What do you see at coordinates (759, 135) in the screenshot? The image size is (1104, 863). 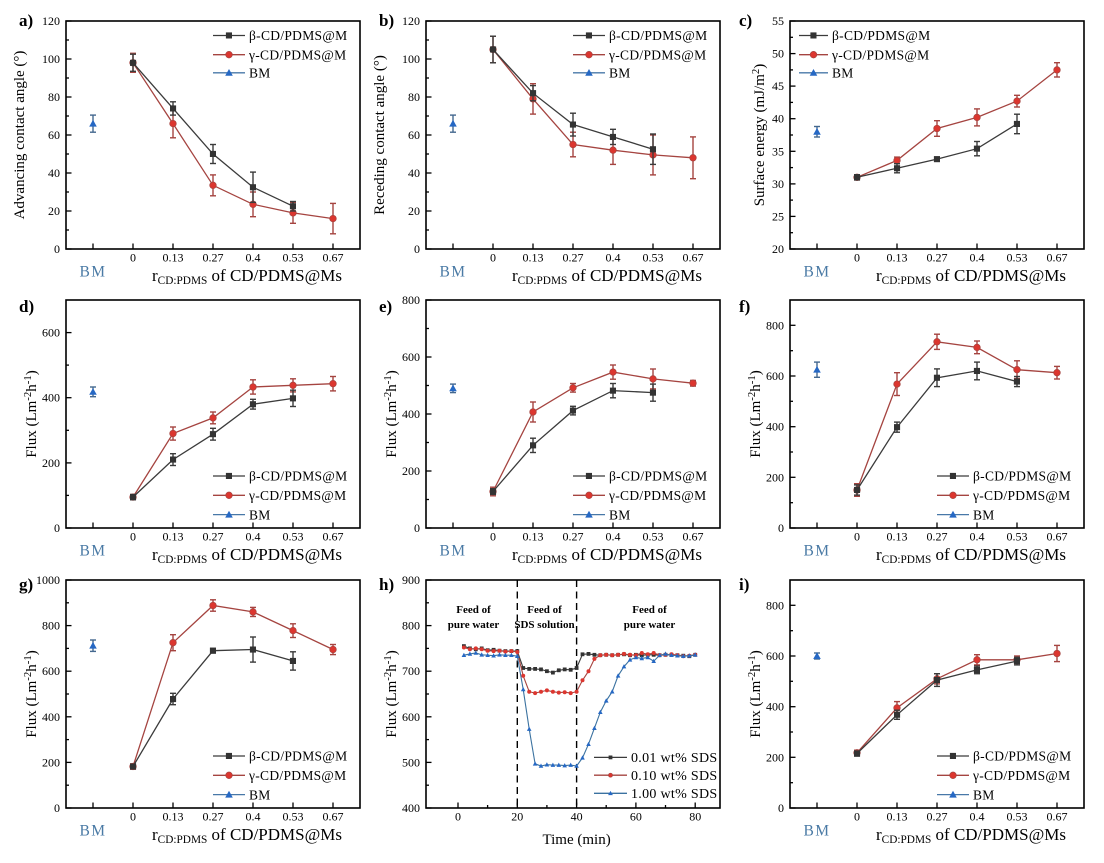 I see `svg-text: Surface energy (mJ/m2)` at bounding box center [759, 135].